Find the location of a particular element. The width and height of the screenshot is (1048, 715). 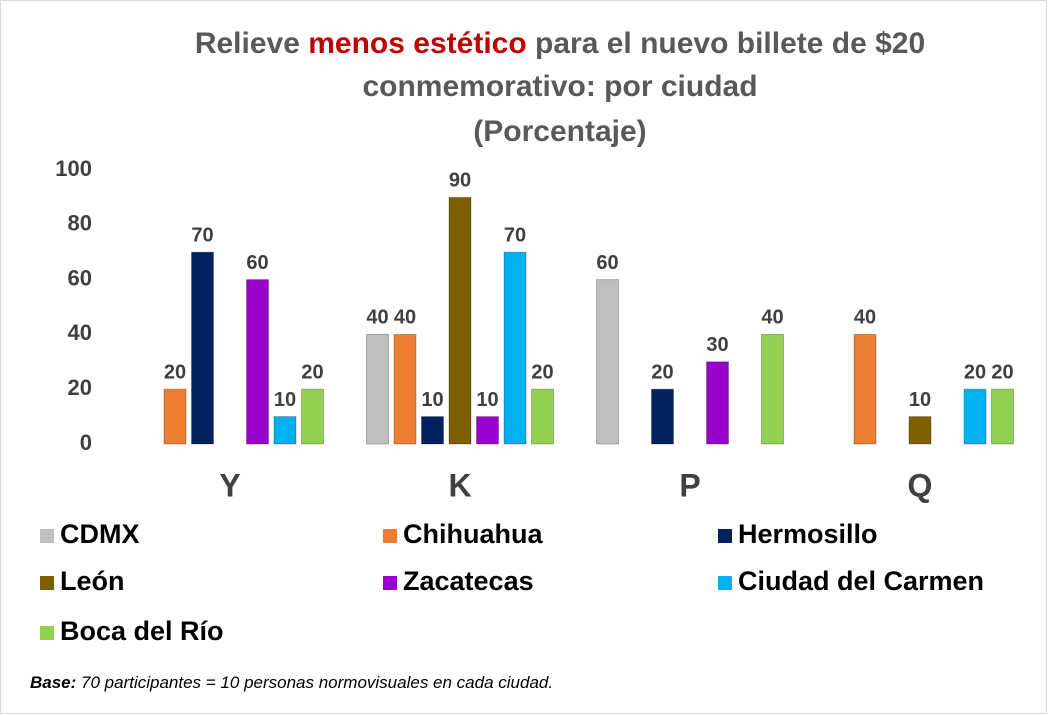

y-tick-label: 20 is located at coordinates (80, 387).